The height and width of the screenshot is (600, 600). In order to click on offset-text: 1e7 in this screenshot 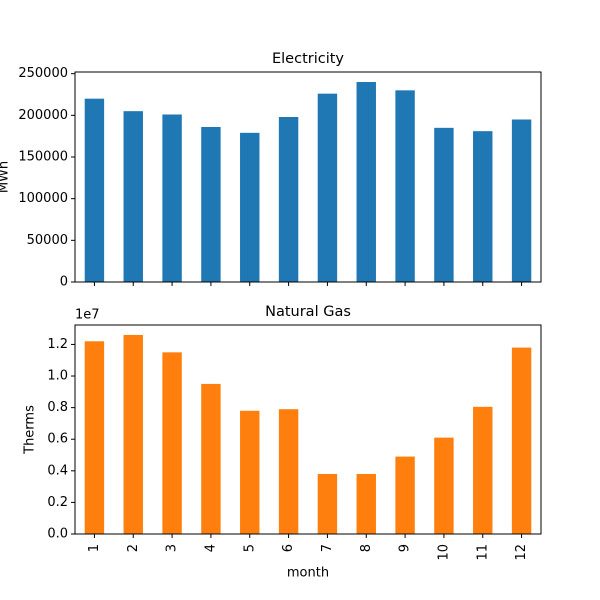, I will do `click(87, 315)`.